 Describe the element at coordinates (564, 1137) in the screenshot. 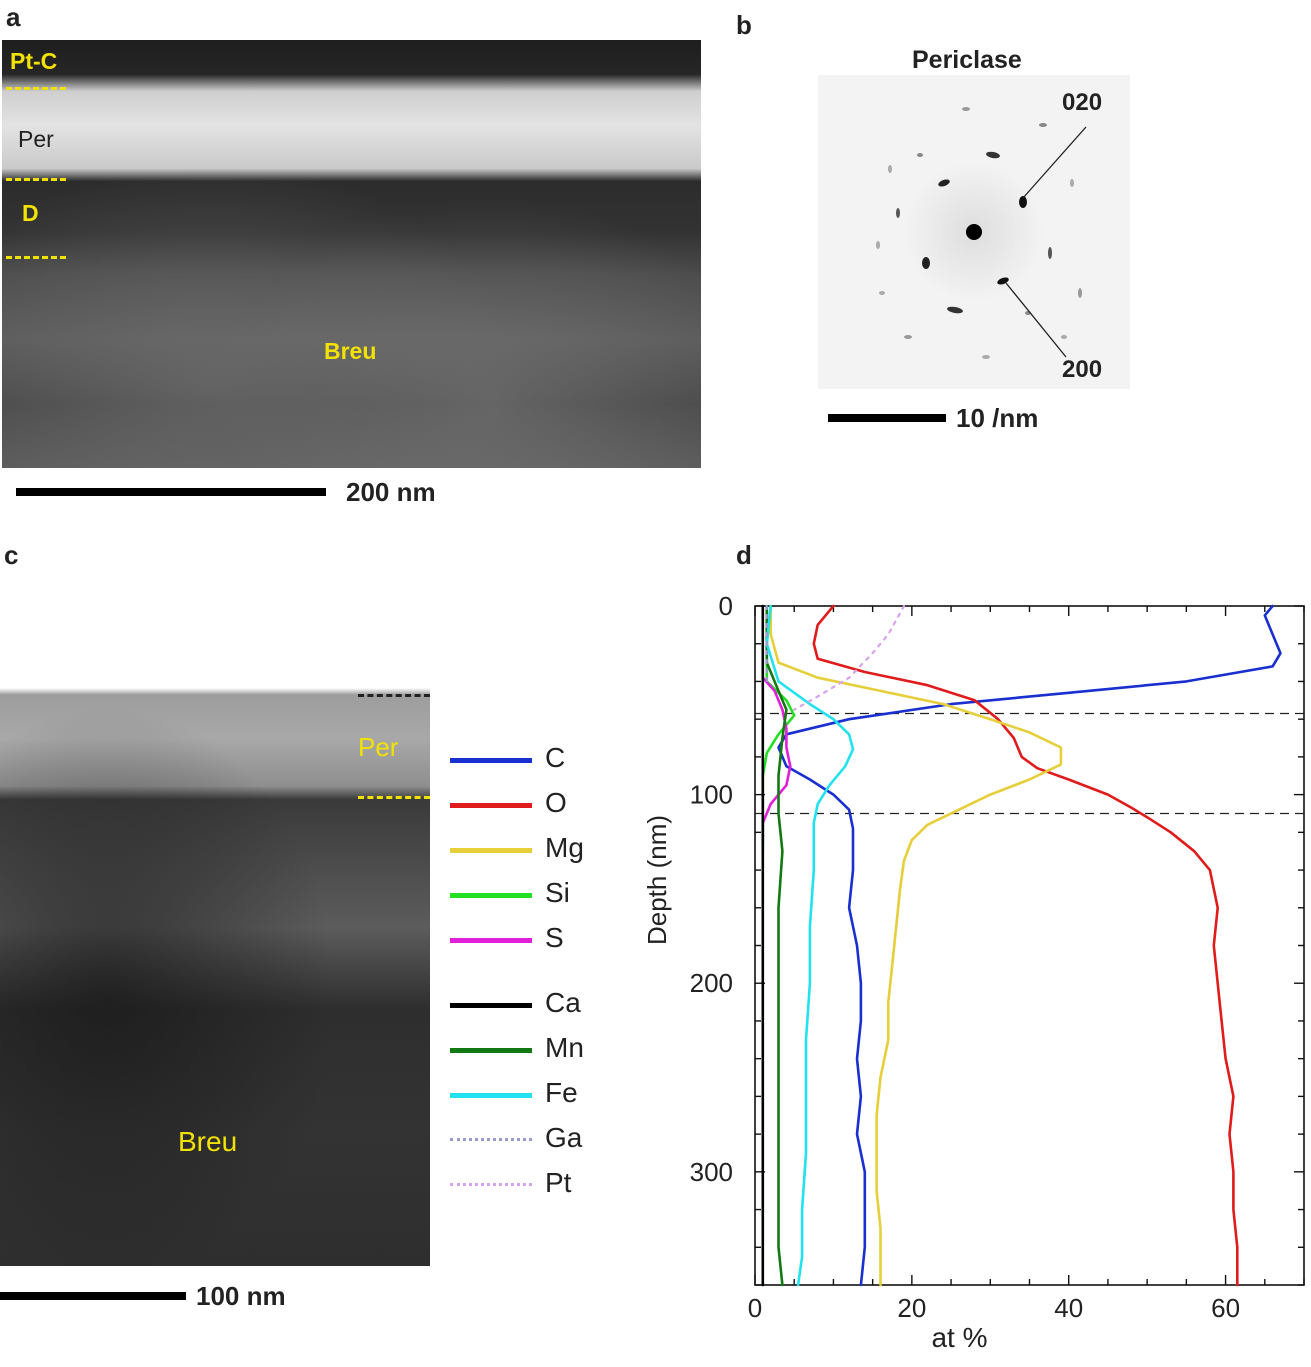

I see `legend-label: Ga` at that location.